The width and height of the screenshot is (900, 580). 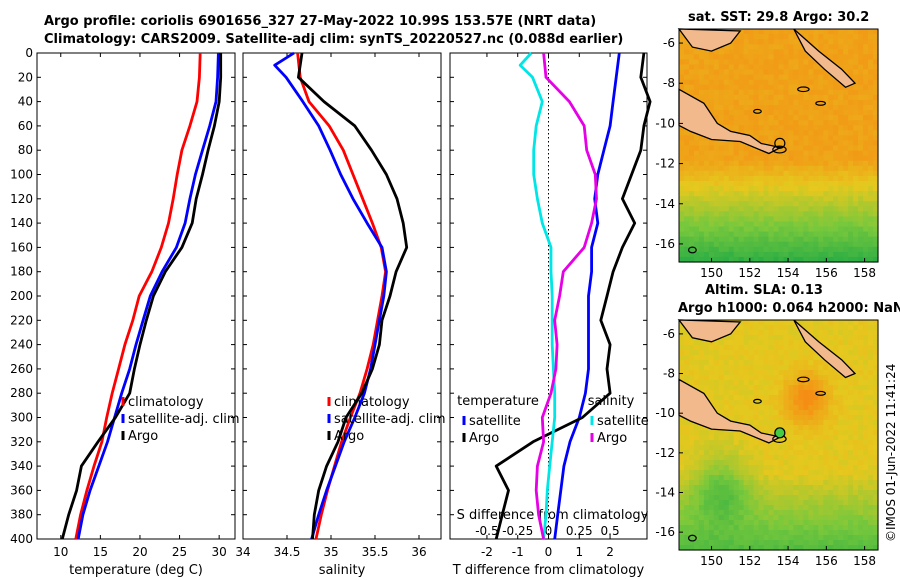 I want to click on temperature-xtick-label: 30, so click(x=219, y=552).